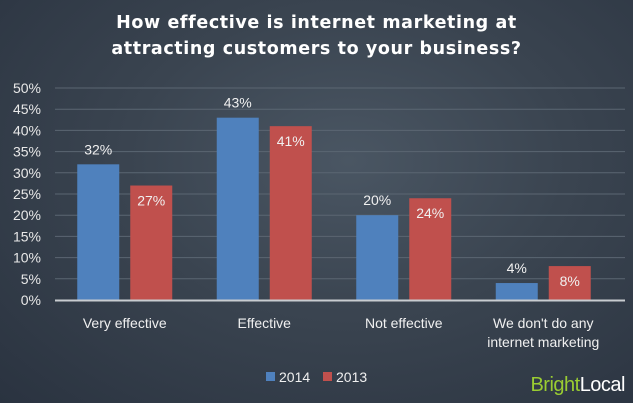 The width and height of the screenshot is (633, 403). What do you see at coordinates (316, 49) in the screenshot?
I see `title-line-2: attracting customers to your business?` at bounding box center [316, 49].